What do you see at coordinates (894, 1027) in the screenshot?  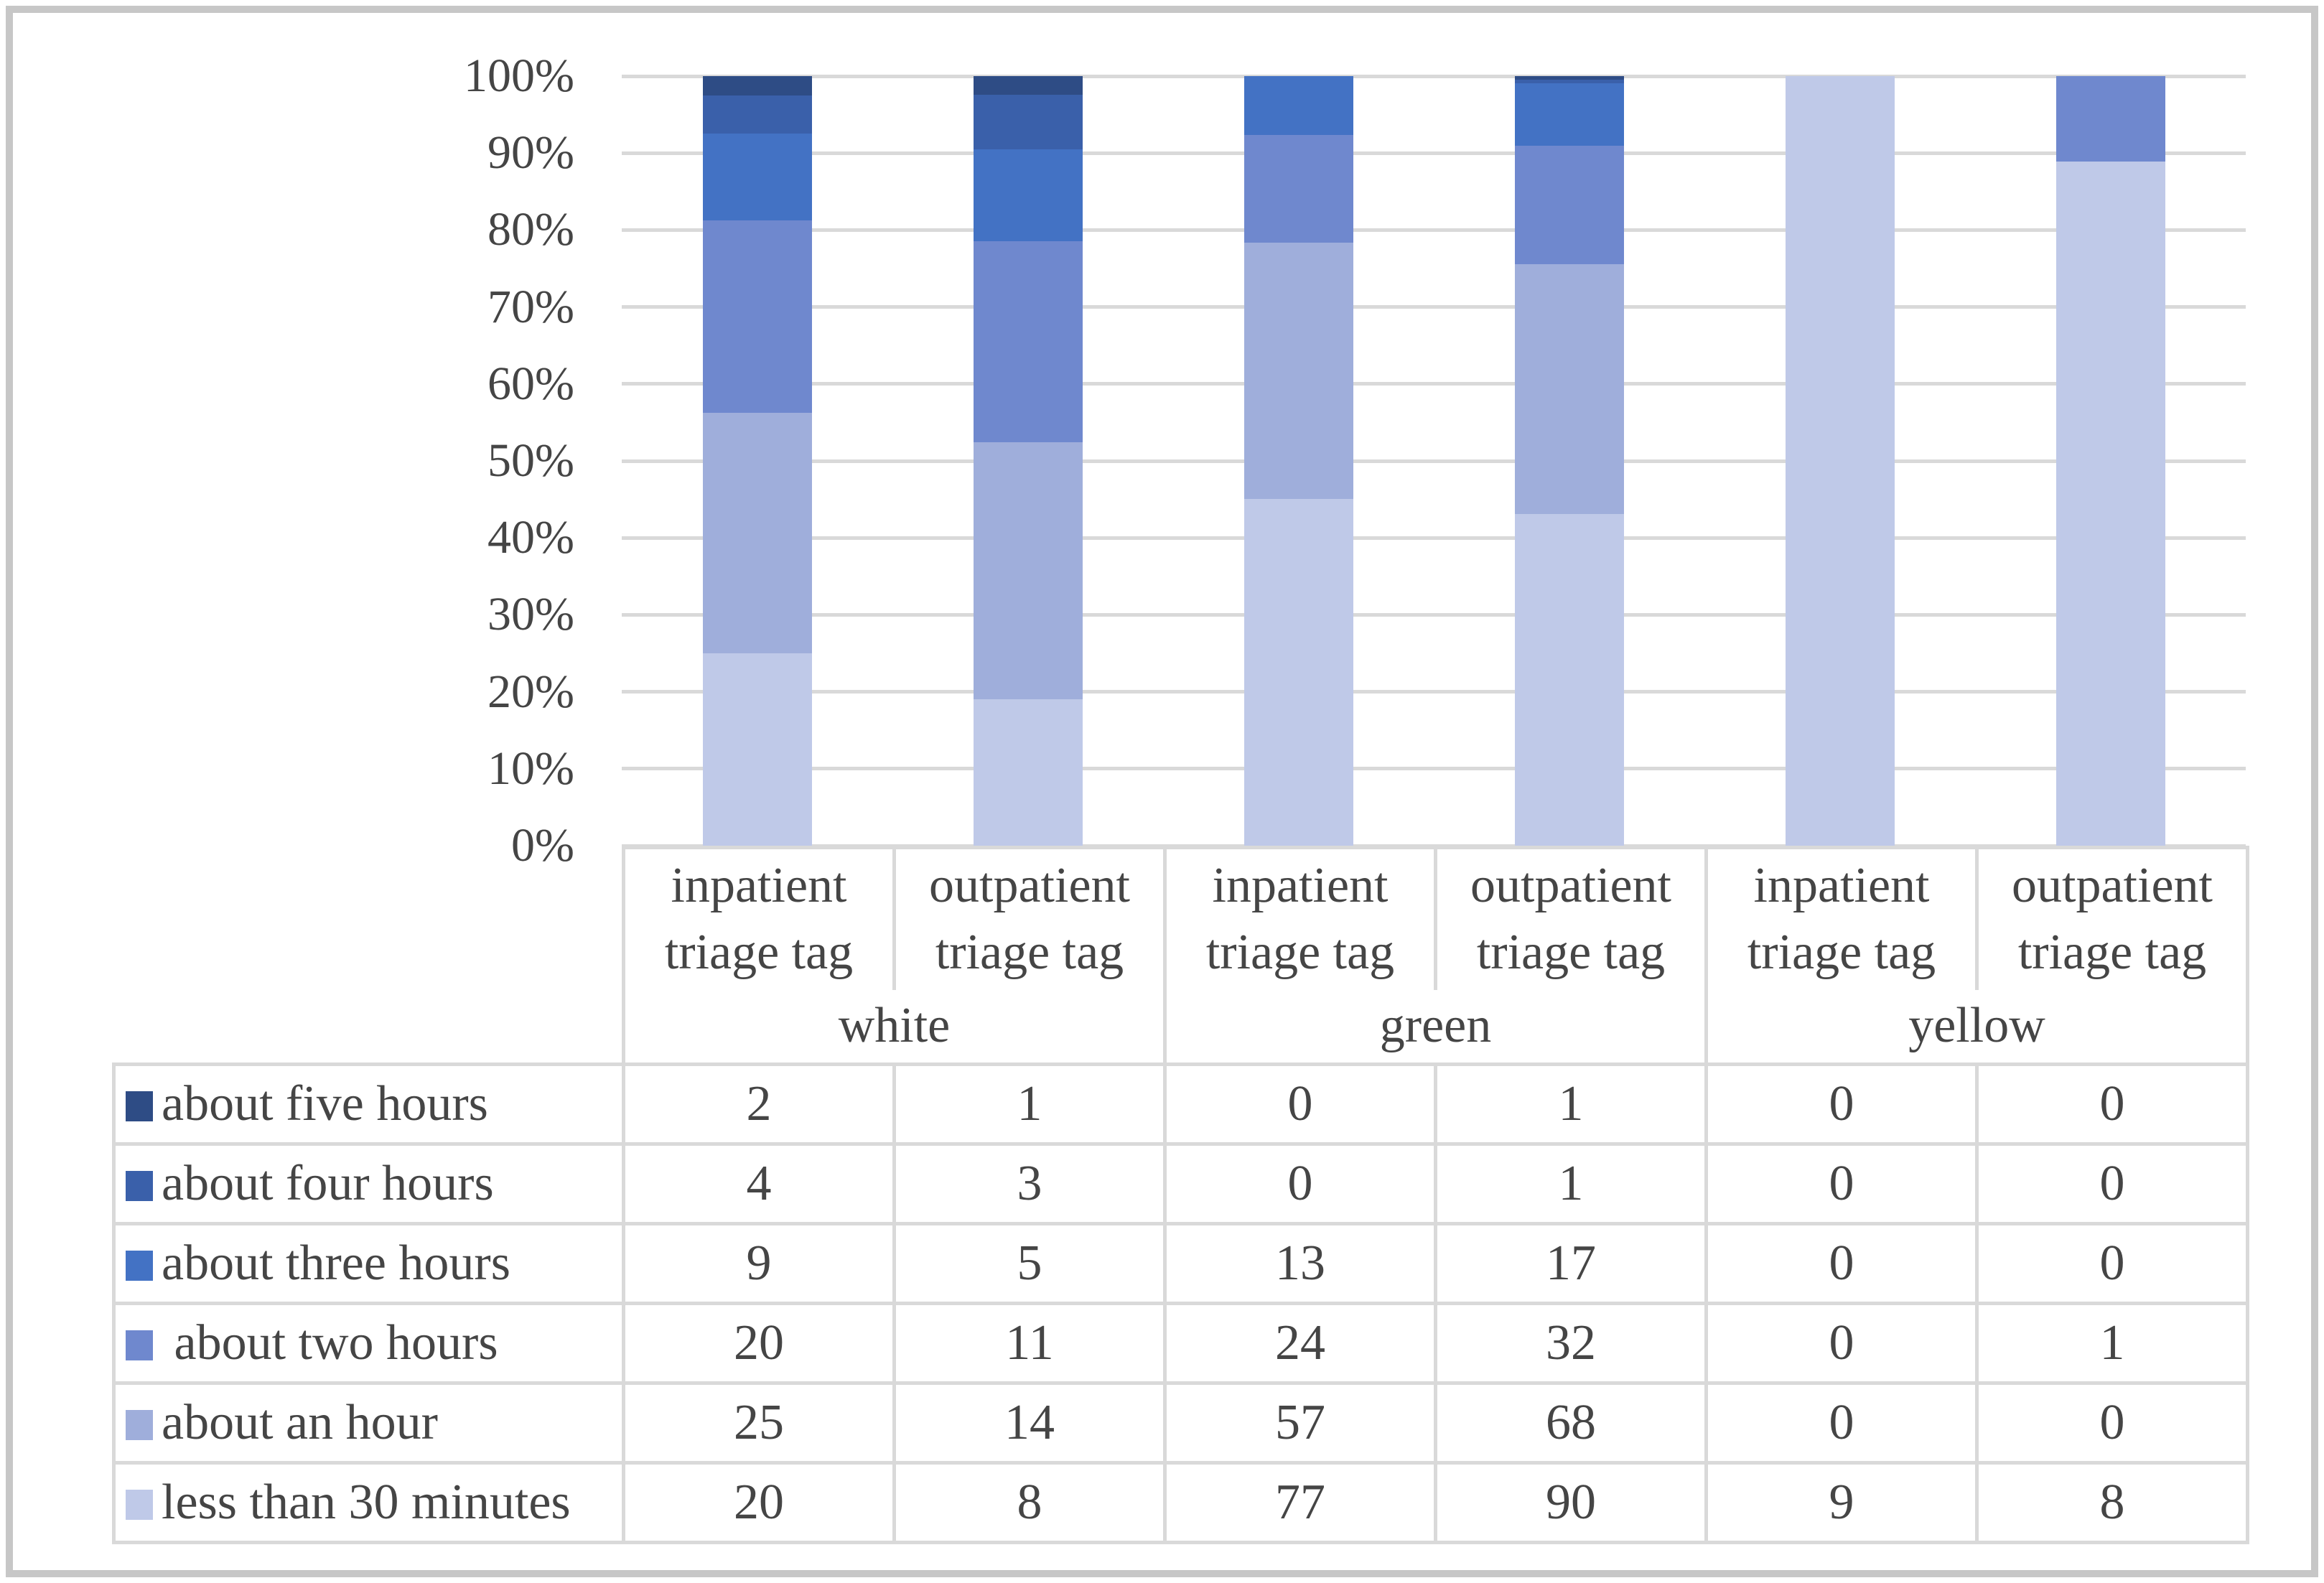 I see `group-header-cell: white` at bounding box center [894, 1027].